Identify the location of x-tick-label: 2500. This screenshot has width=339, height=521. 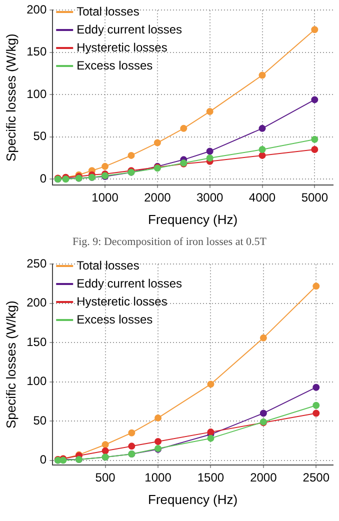
(316, 477).